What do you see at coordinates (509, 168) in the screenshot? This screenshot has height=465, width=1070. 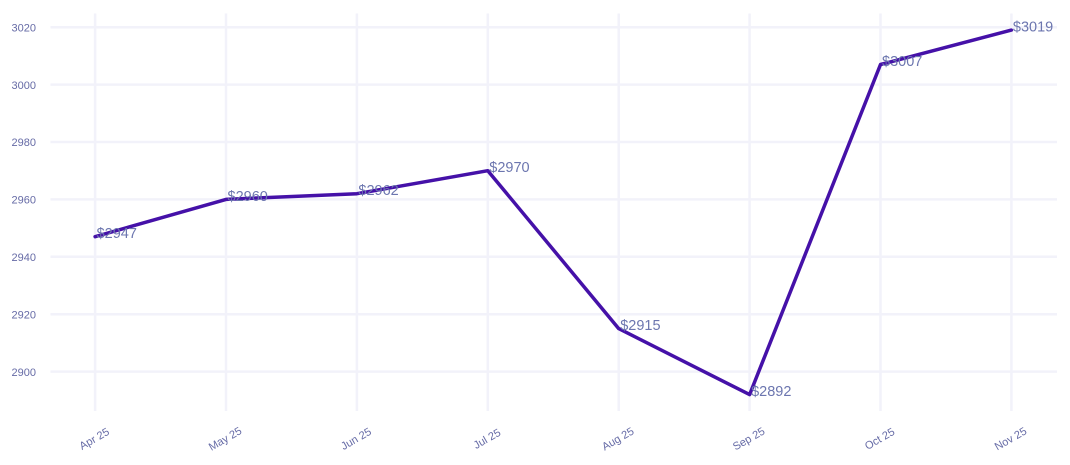 I see `svg-text: $2970` at bounding box center [509, 168].